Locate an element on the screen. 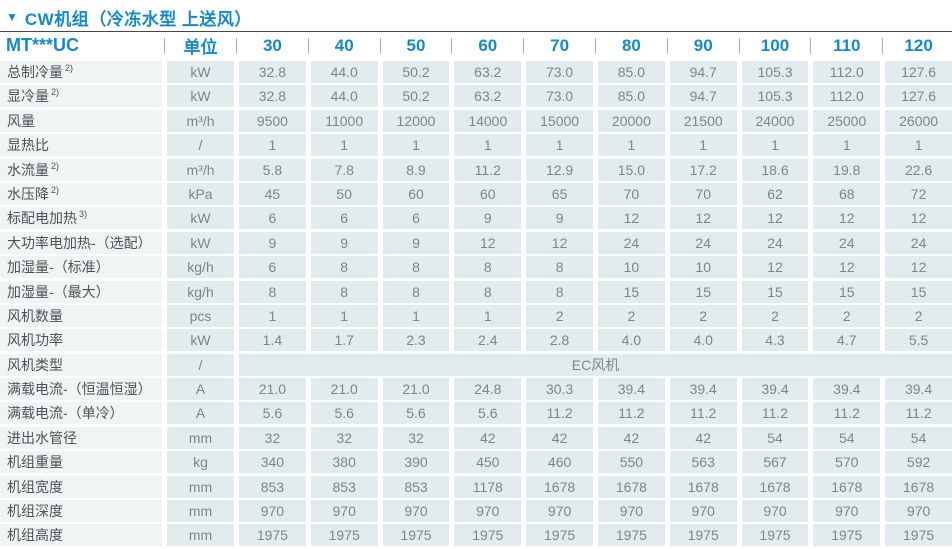 This screenshot has height=549, width=952. row-label: 大功率电加热-（选配） is located at coordinates (81, 242).